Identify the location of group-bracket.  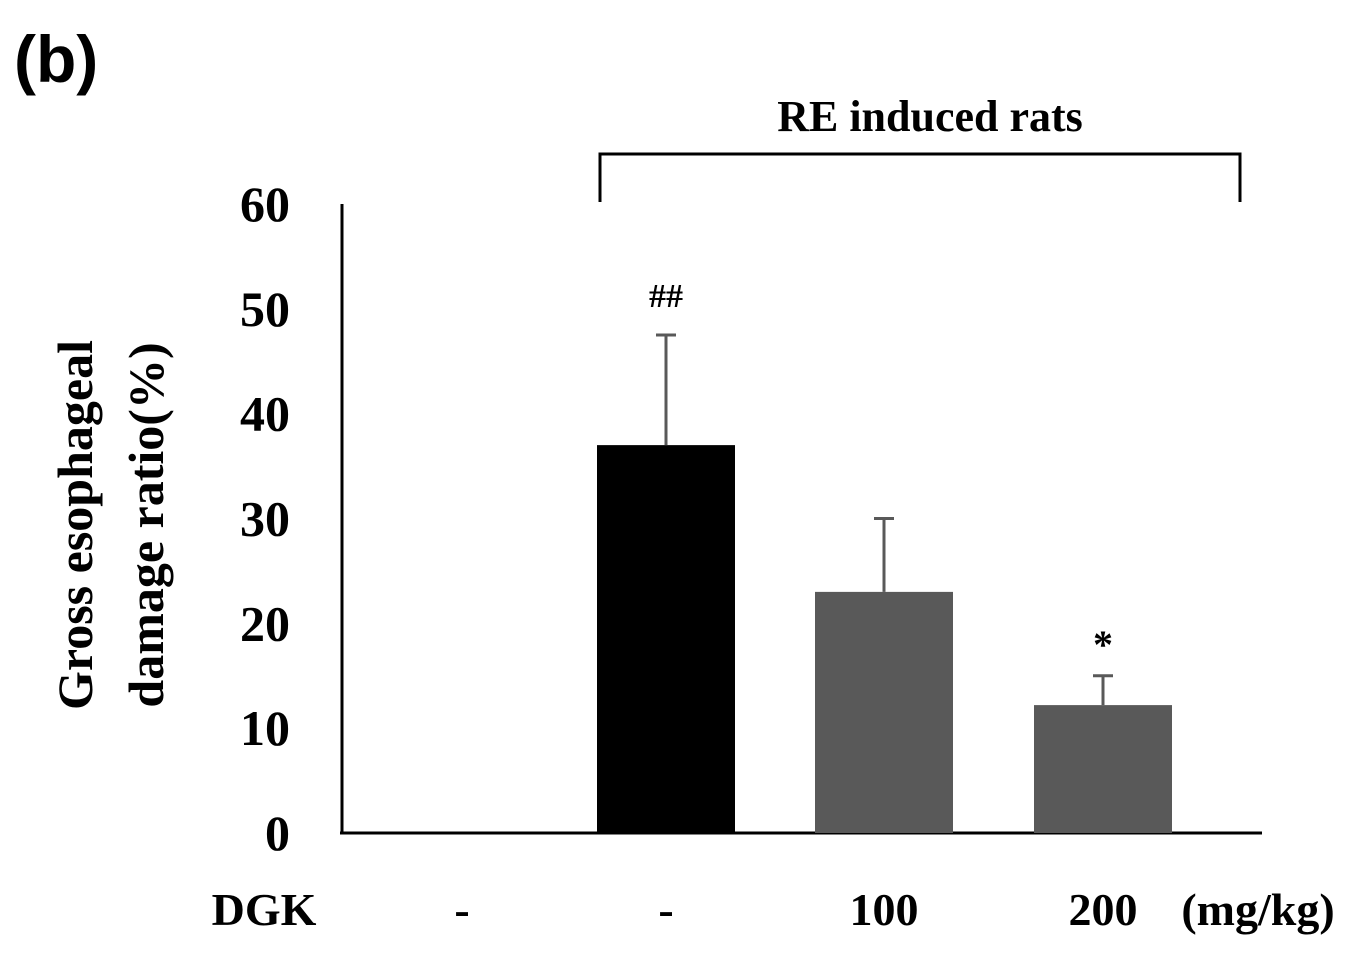
(920, 177).